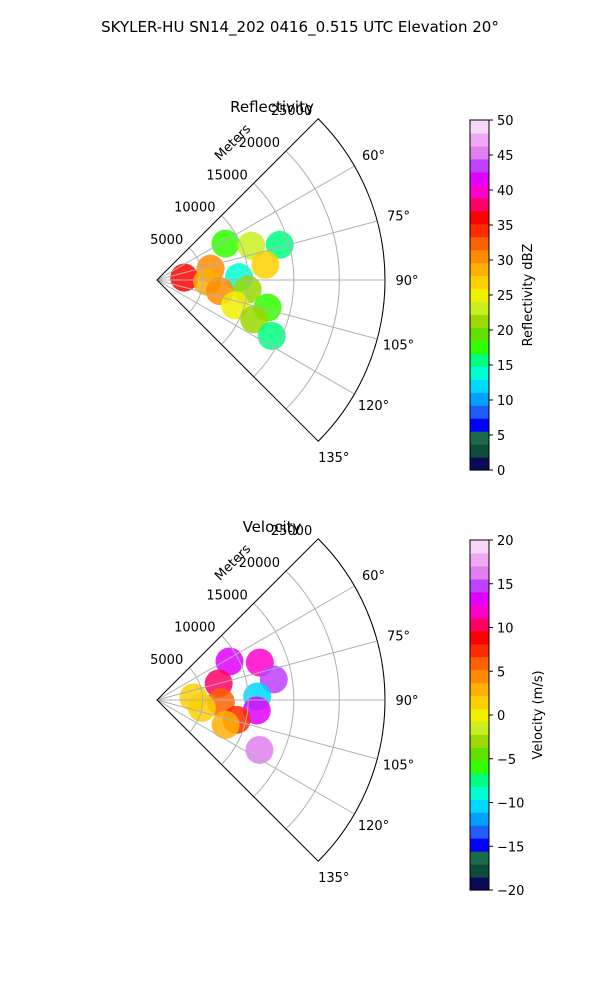 The image size is (600, 1000). I want to click on colorbar-tick-label: 10, so click(505, 401).